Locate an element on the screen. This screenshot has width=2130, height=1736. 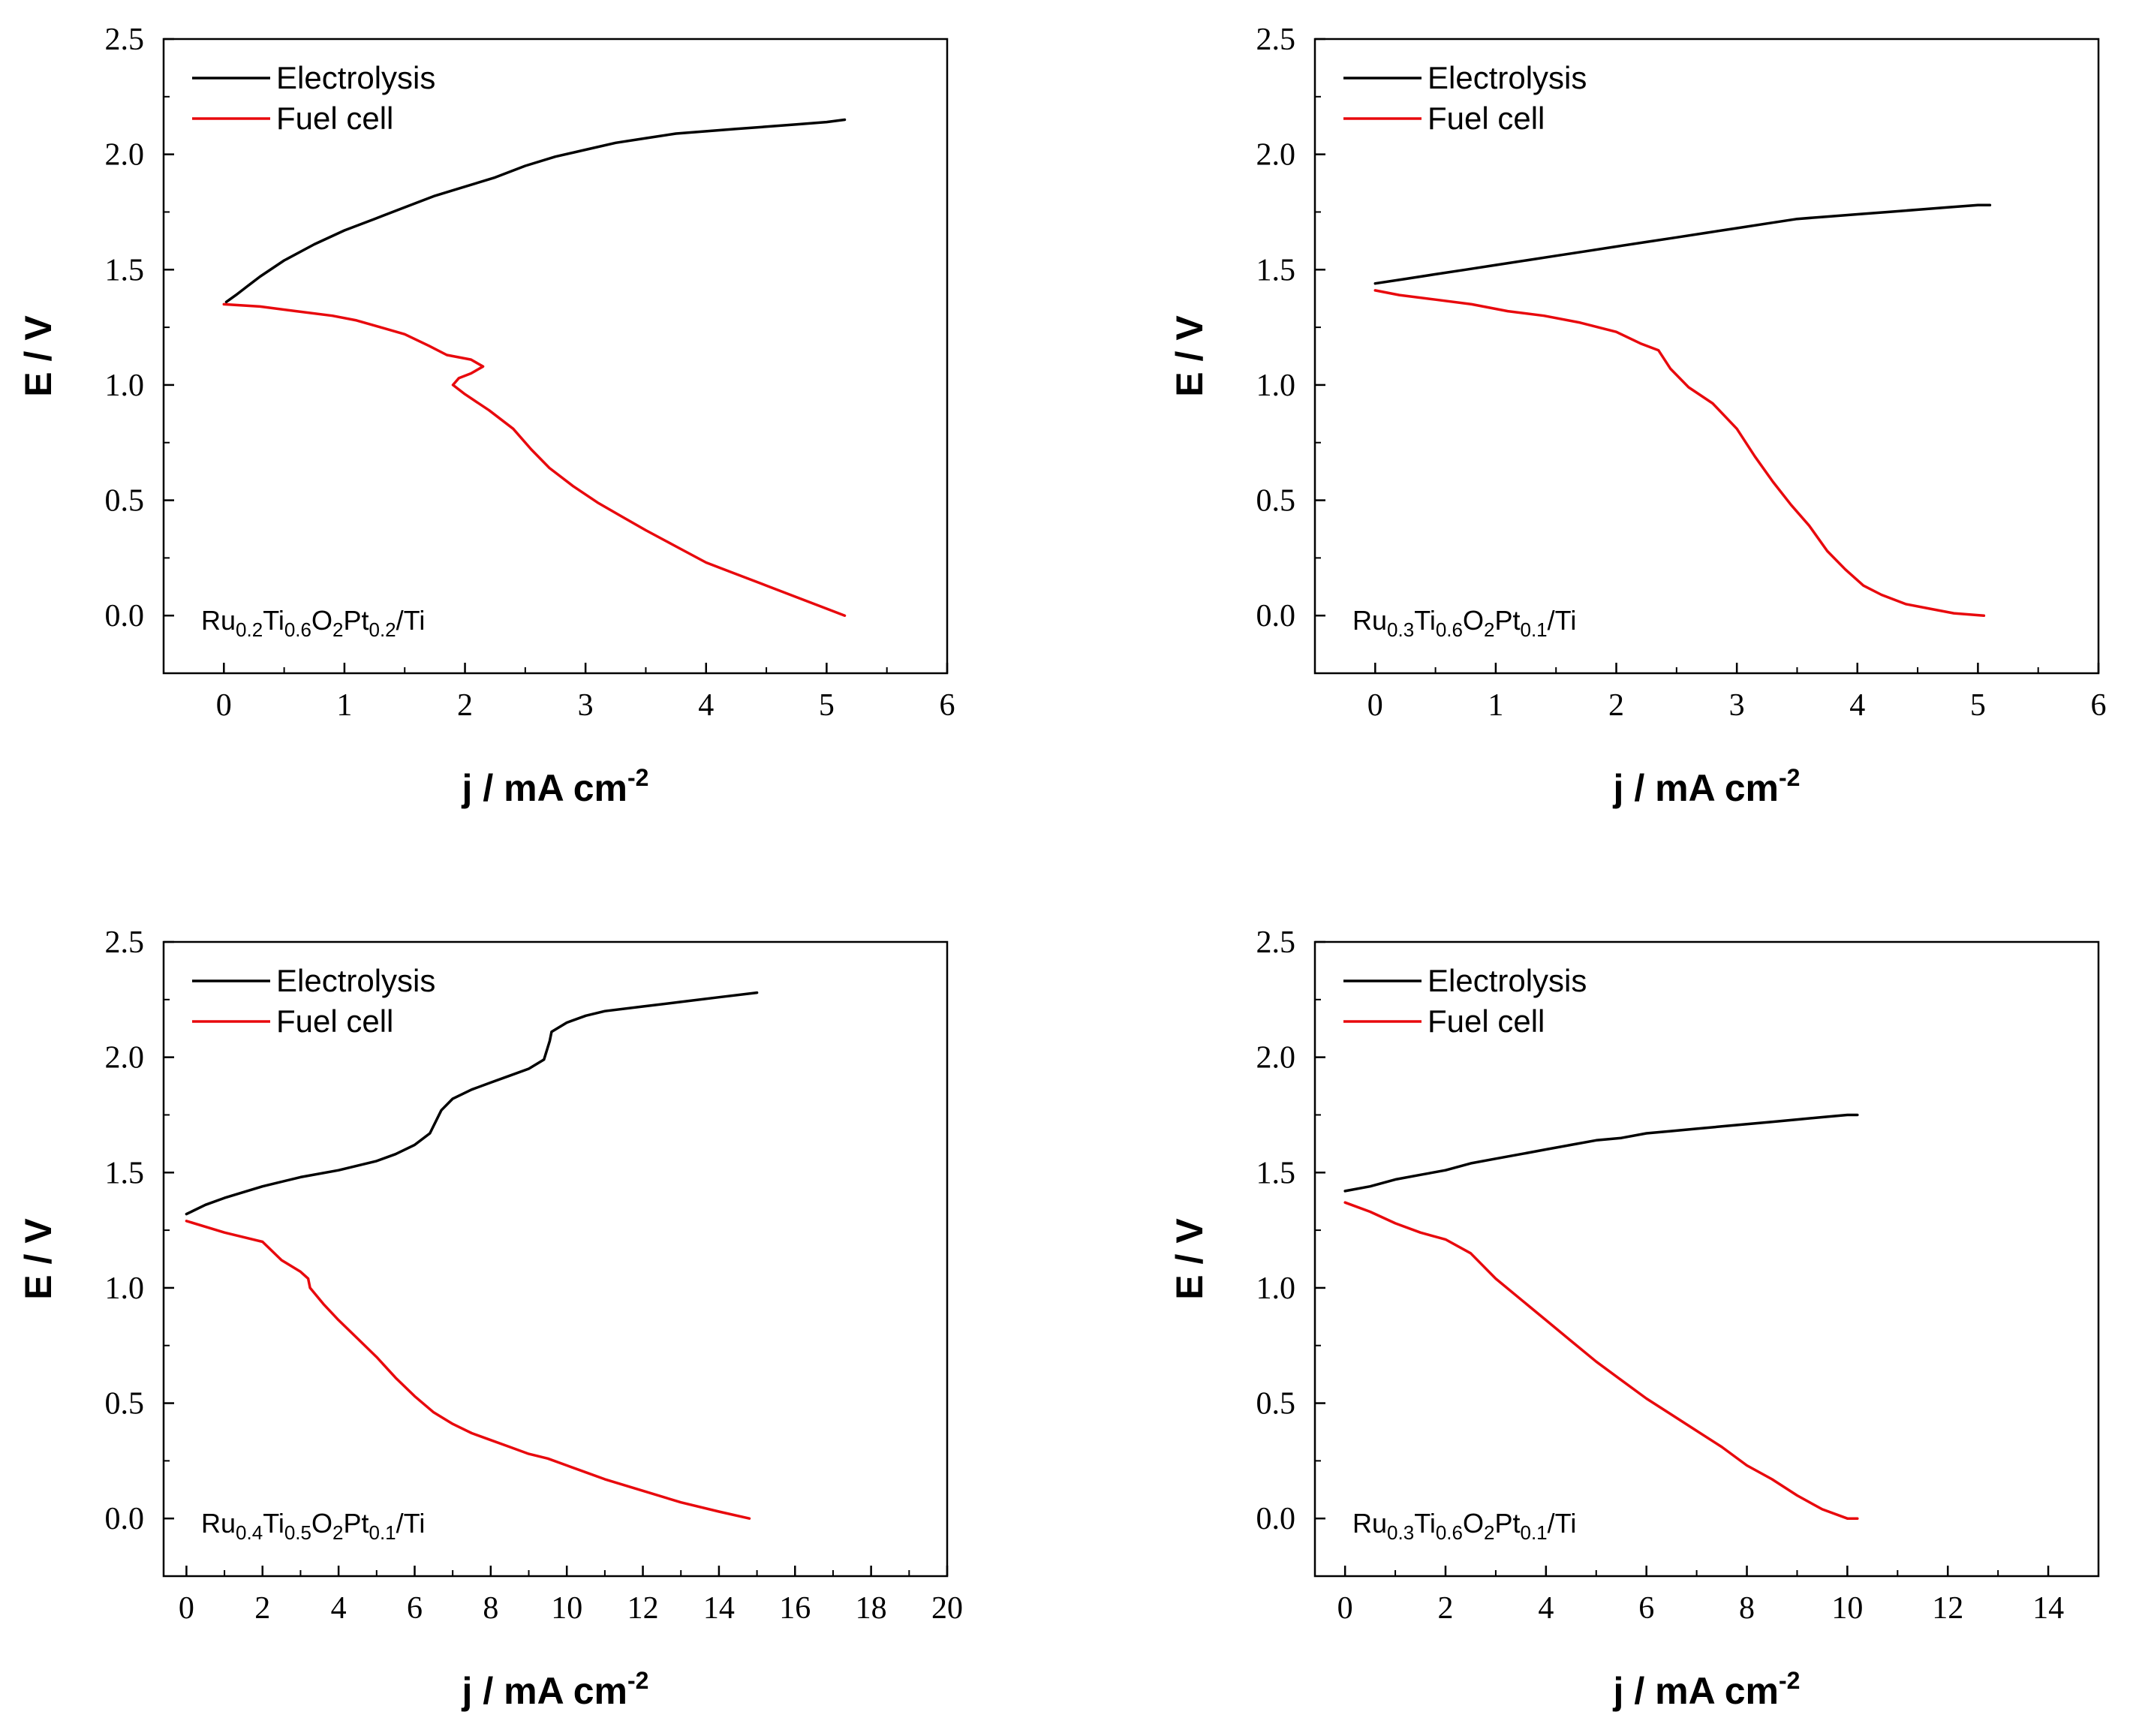
sample-label: Ru0.4Ti0.5O2Pt0.1/Ti is located at coordinates (313, 1526).